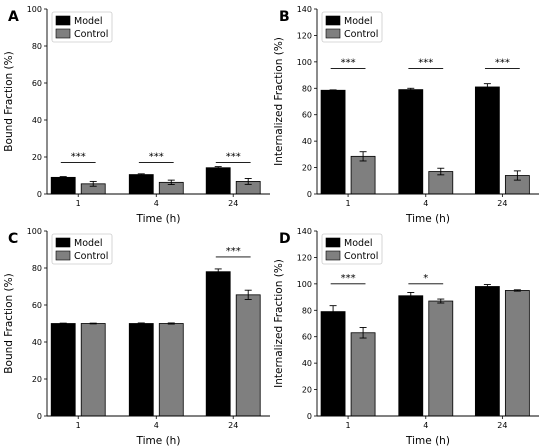 The width and height of the screenshot is (550, 448). I want to click on y-tick-label: 140, so click(304, 231).